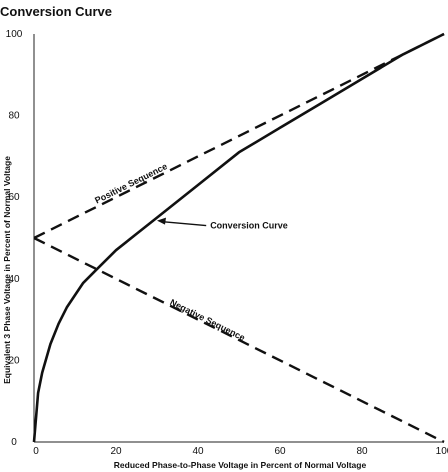 The width and height of the screenshot is (448, 472). What do you see at coordinates (362, 451) in the screenshot?
I see `x-tick-label: 80` at bounding box center [362, 451].